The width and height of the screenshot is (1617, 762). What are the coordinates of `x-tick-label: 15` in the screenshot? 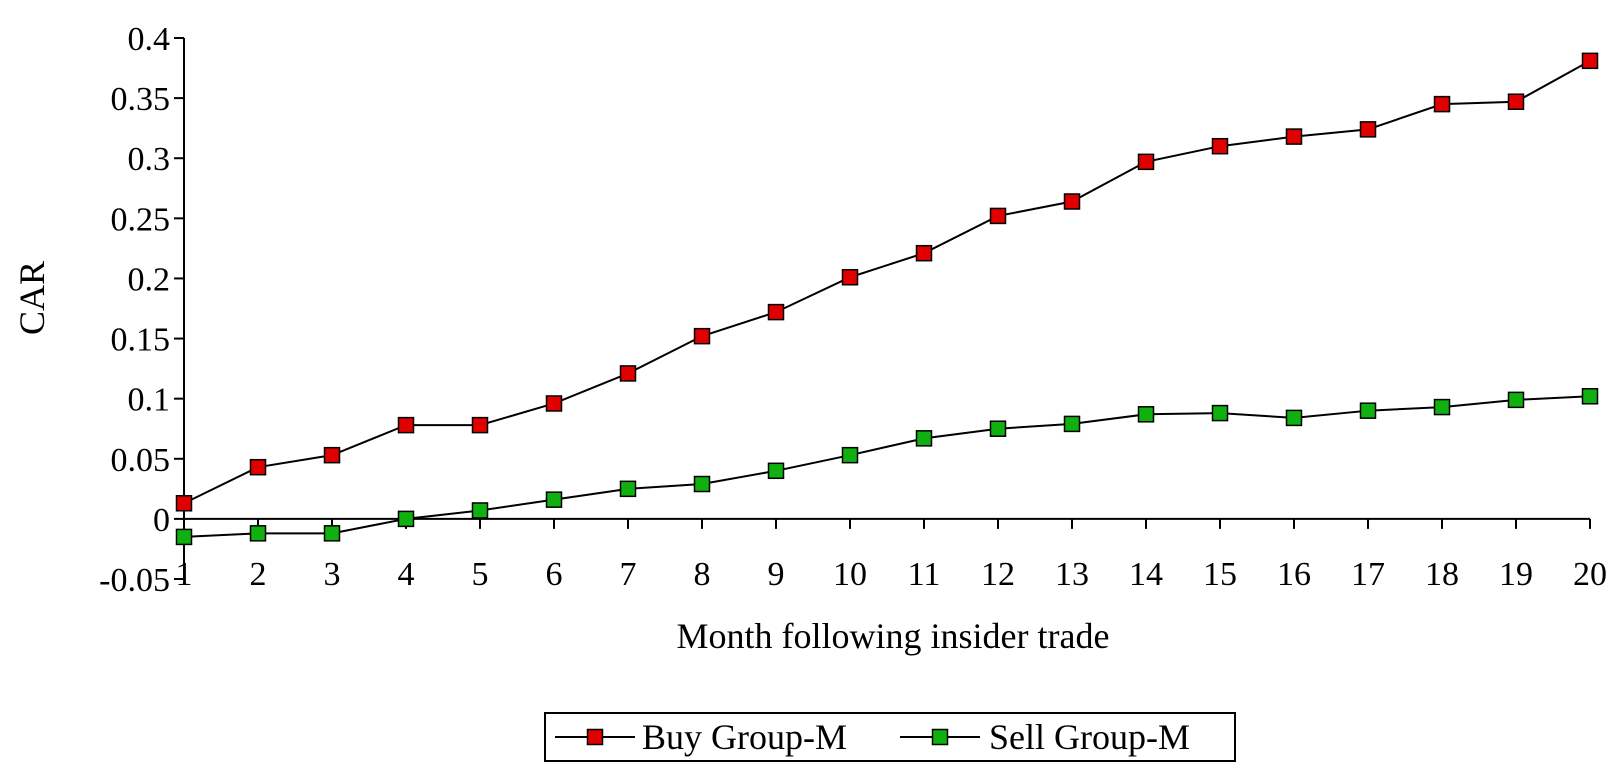 It's located at (1220, 574).